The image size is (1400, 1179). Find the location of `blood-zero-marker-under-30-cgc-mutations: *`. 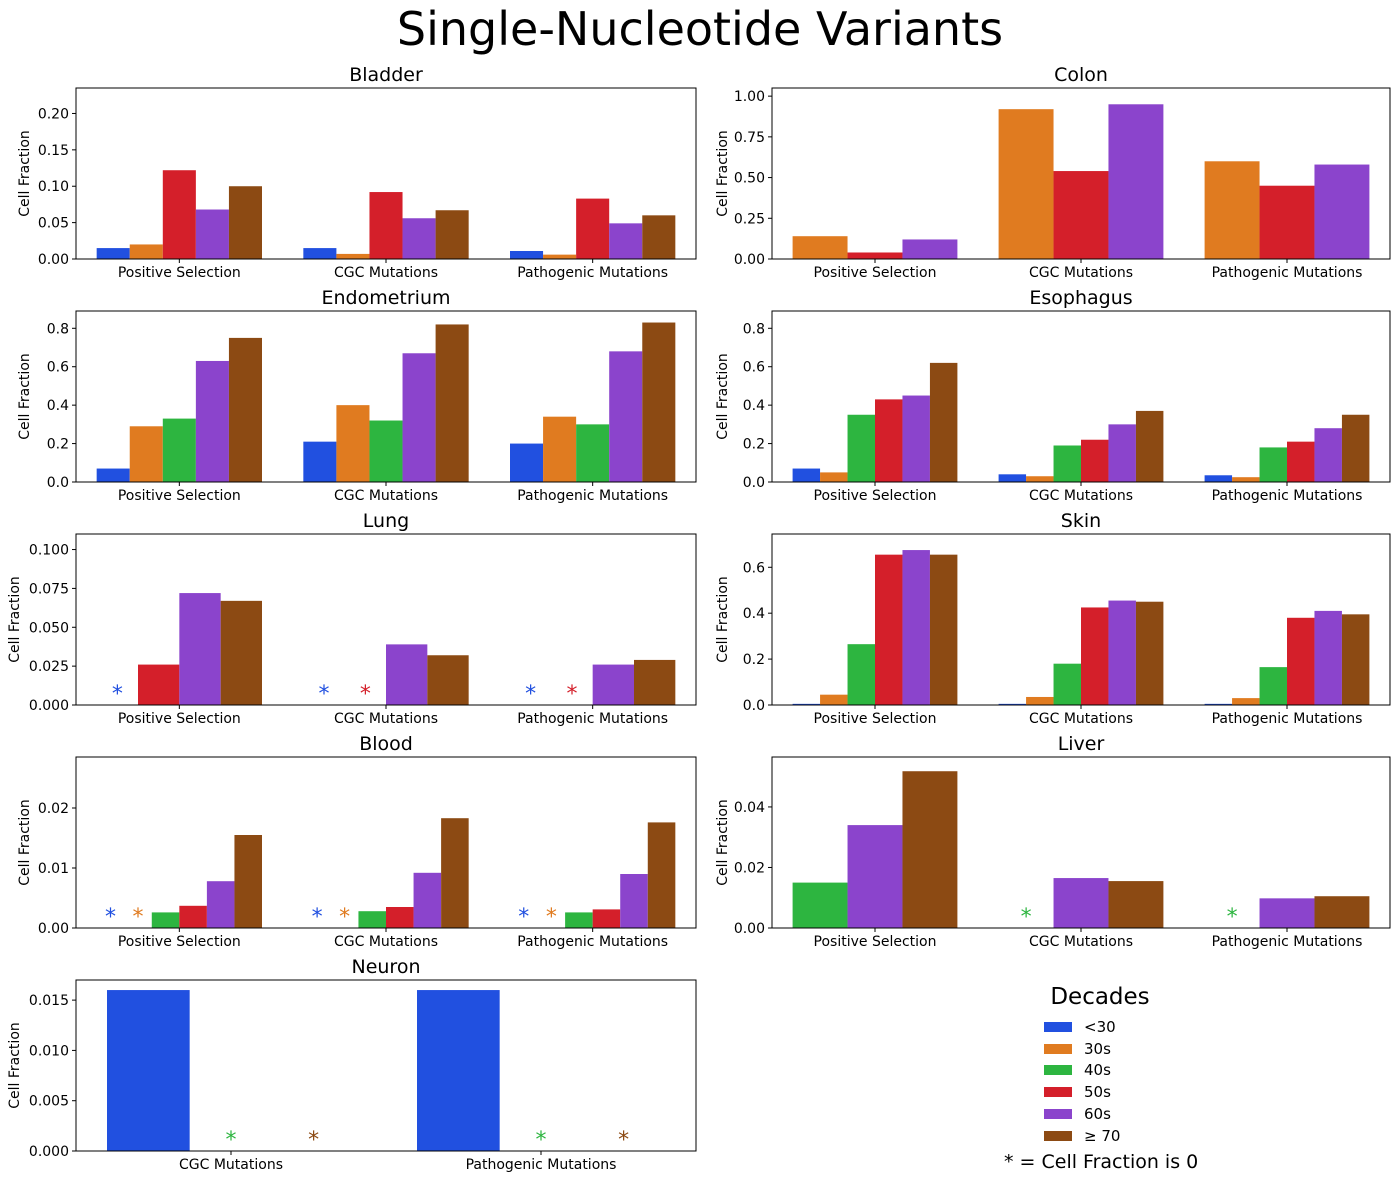

blood-zero-marker-under-30-cgc-mutations: * is located at coordinates (317, 917).